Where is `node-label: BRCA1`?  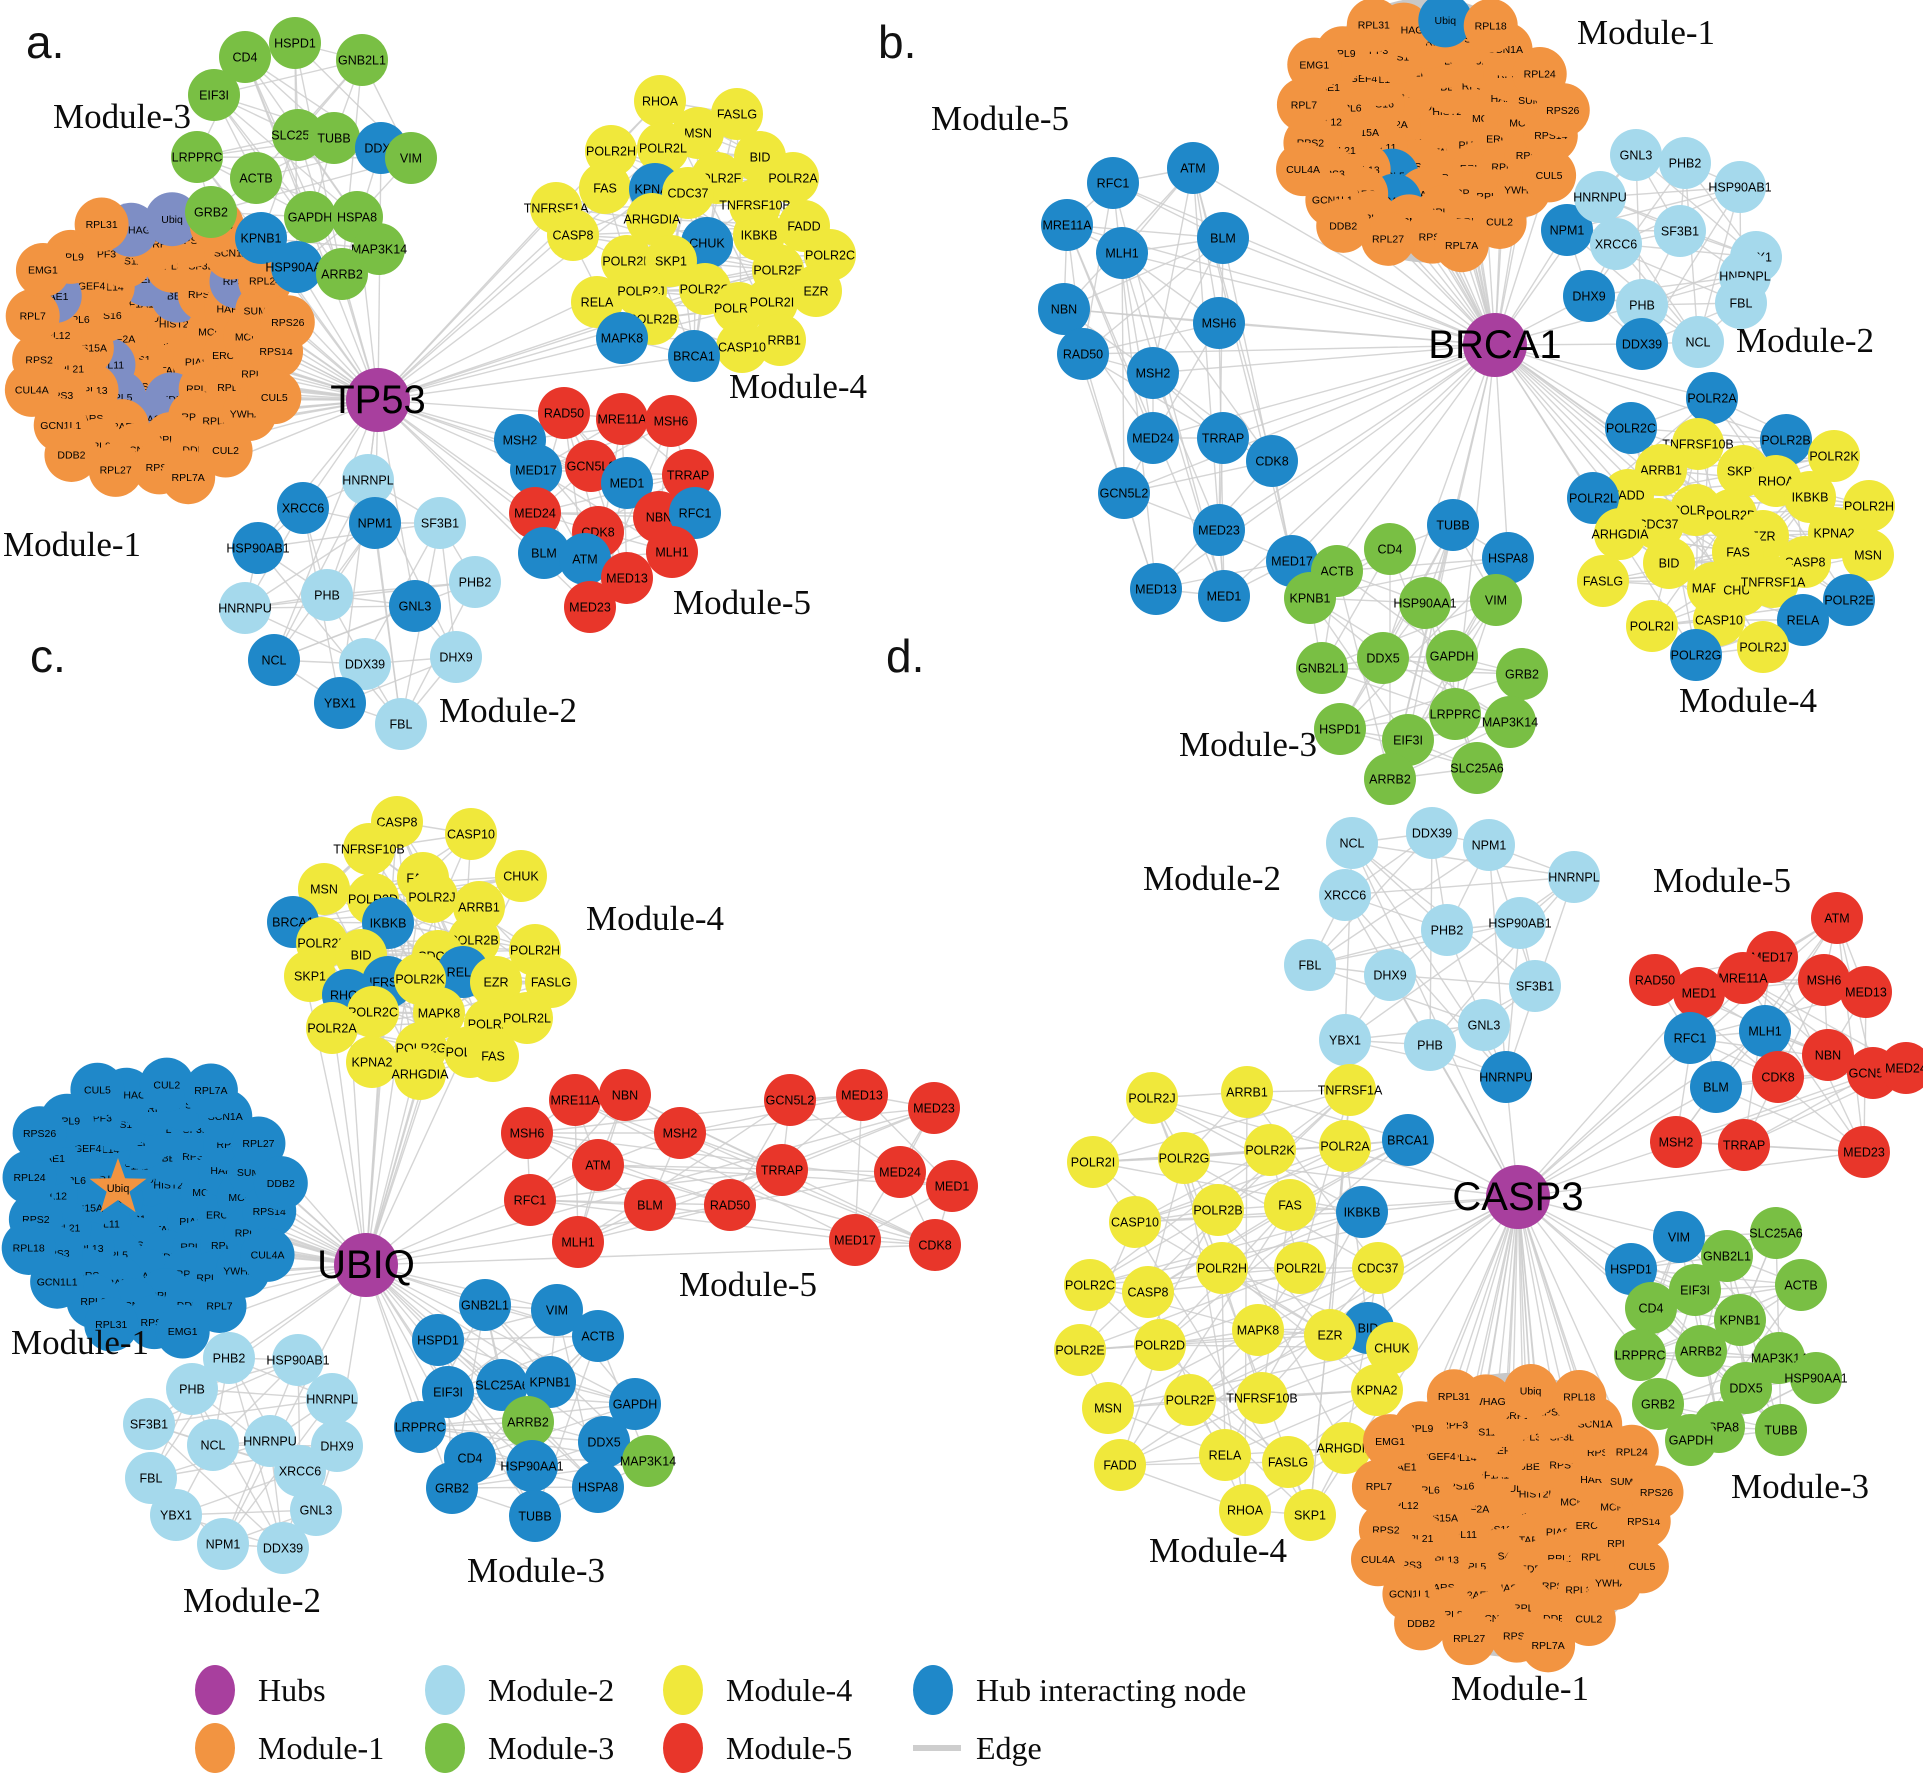 node-label: BRCA1 is located at coordinates (694, 356).